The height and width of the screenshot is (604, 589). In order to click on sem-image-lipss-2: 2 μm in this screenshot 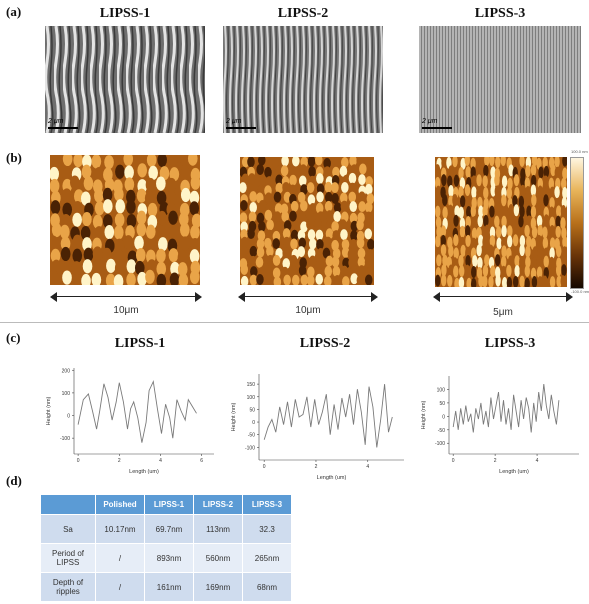, I will do `click(303, 79)`.